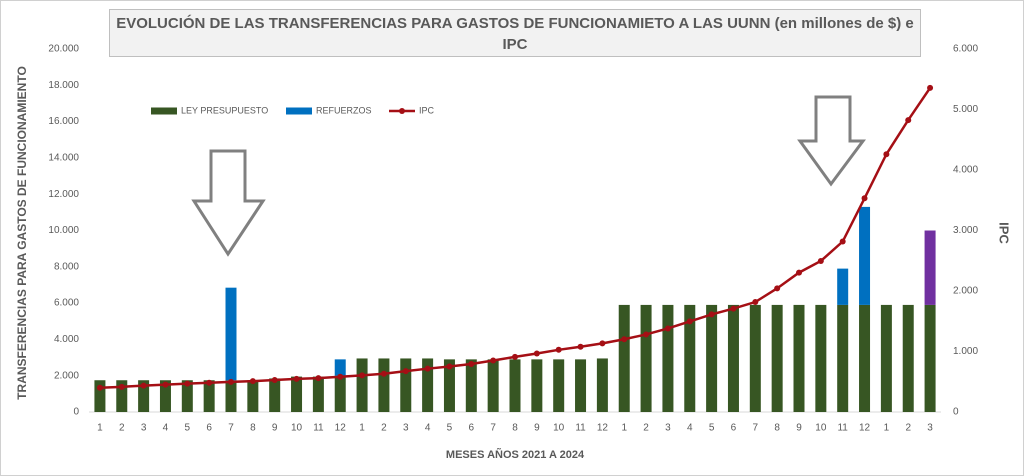 Image resolution: width=1024 pixels, height=476 pixels. I want to click on y-tick-label: 14.000, so click(63, 158).